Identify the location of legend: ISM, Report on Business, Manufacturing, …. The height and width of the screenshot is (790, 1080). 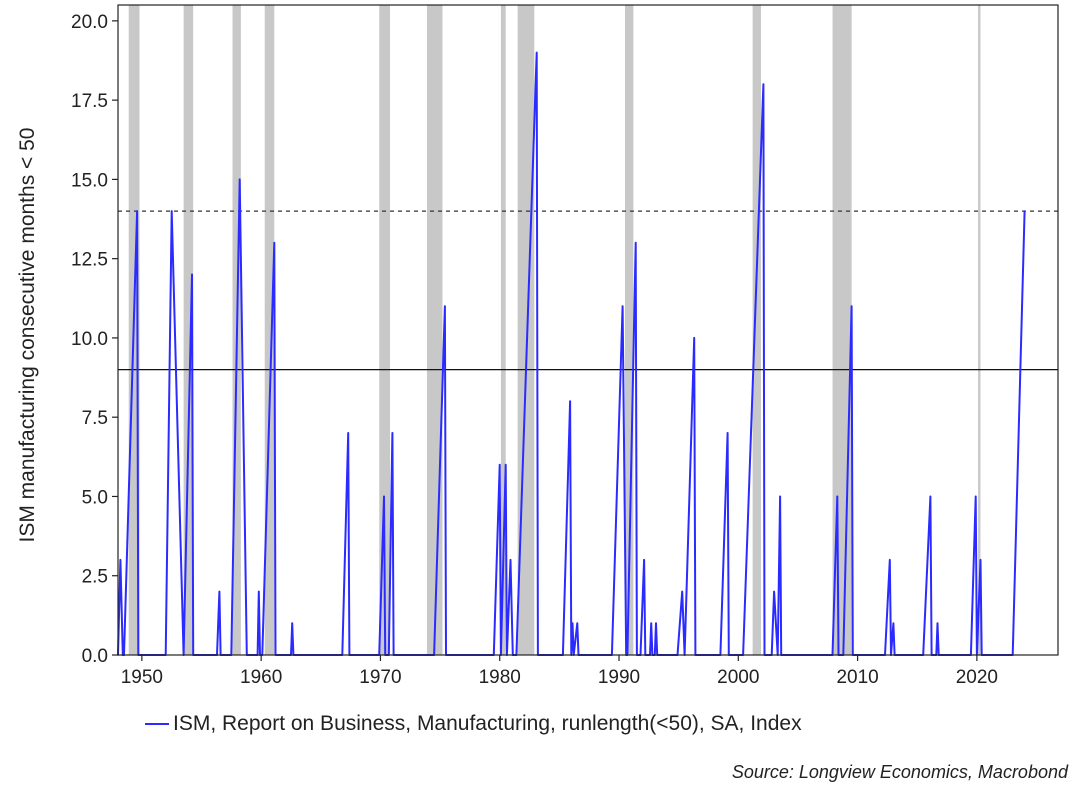
(473, 724).